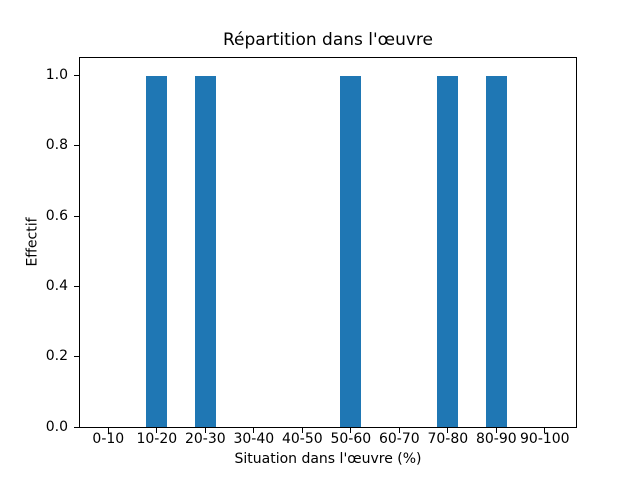 This screenshot has width=640, height=480. Describe the element at coordinates (545, 439) in the screenshot. I see `x-tick-label: 90-100` at that location.